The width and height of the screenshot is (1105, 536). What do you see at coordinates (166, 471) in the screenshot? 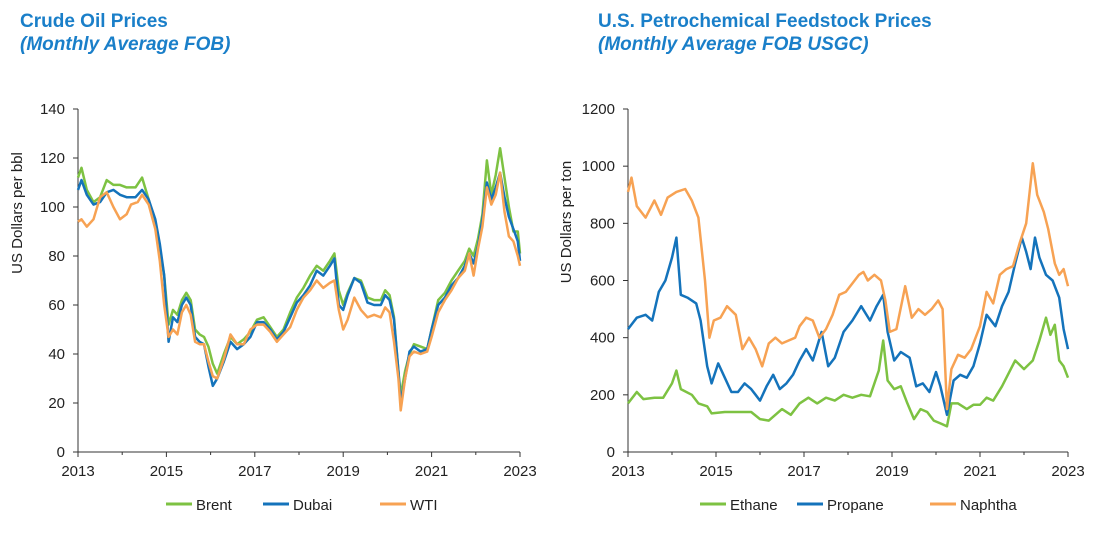
I see `crude-x-tick-label: 2015` at bounding box center [166, 471].